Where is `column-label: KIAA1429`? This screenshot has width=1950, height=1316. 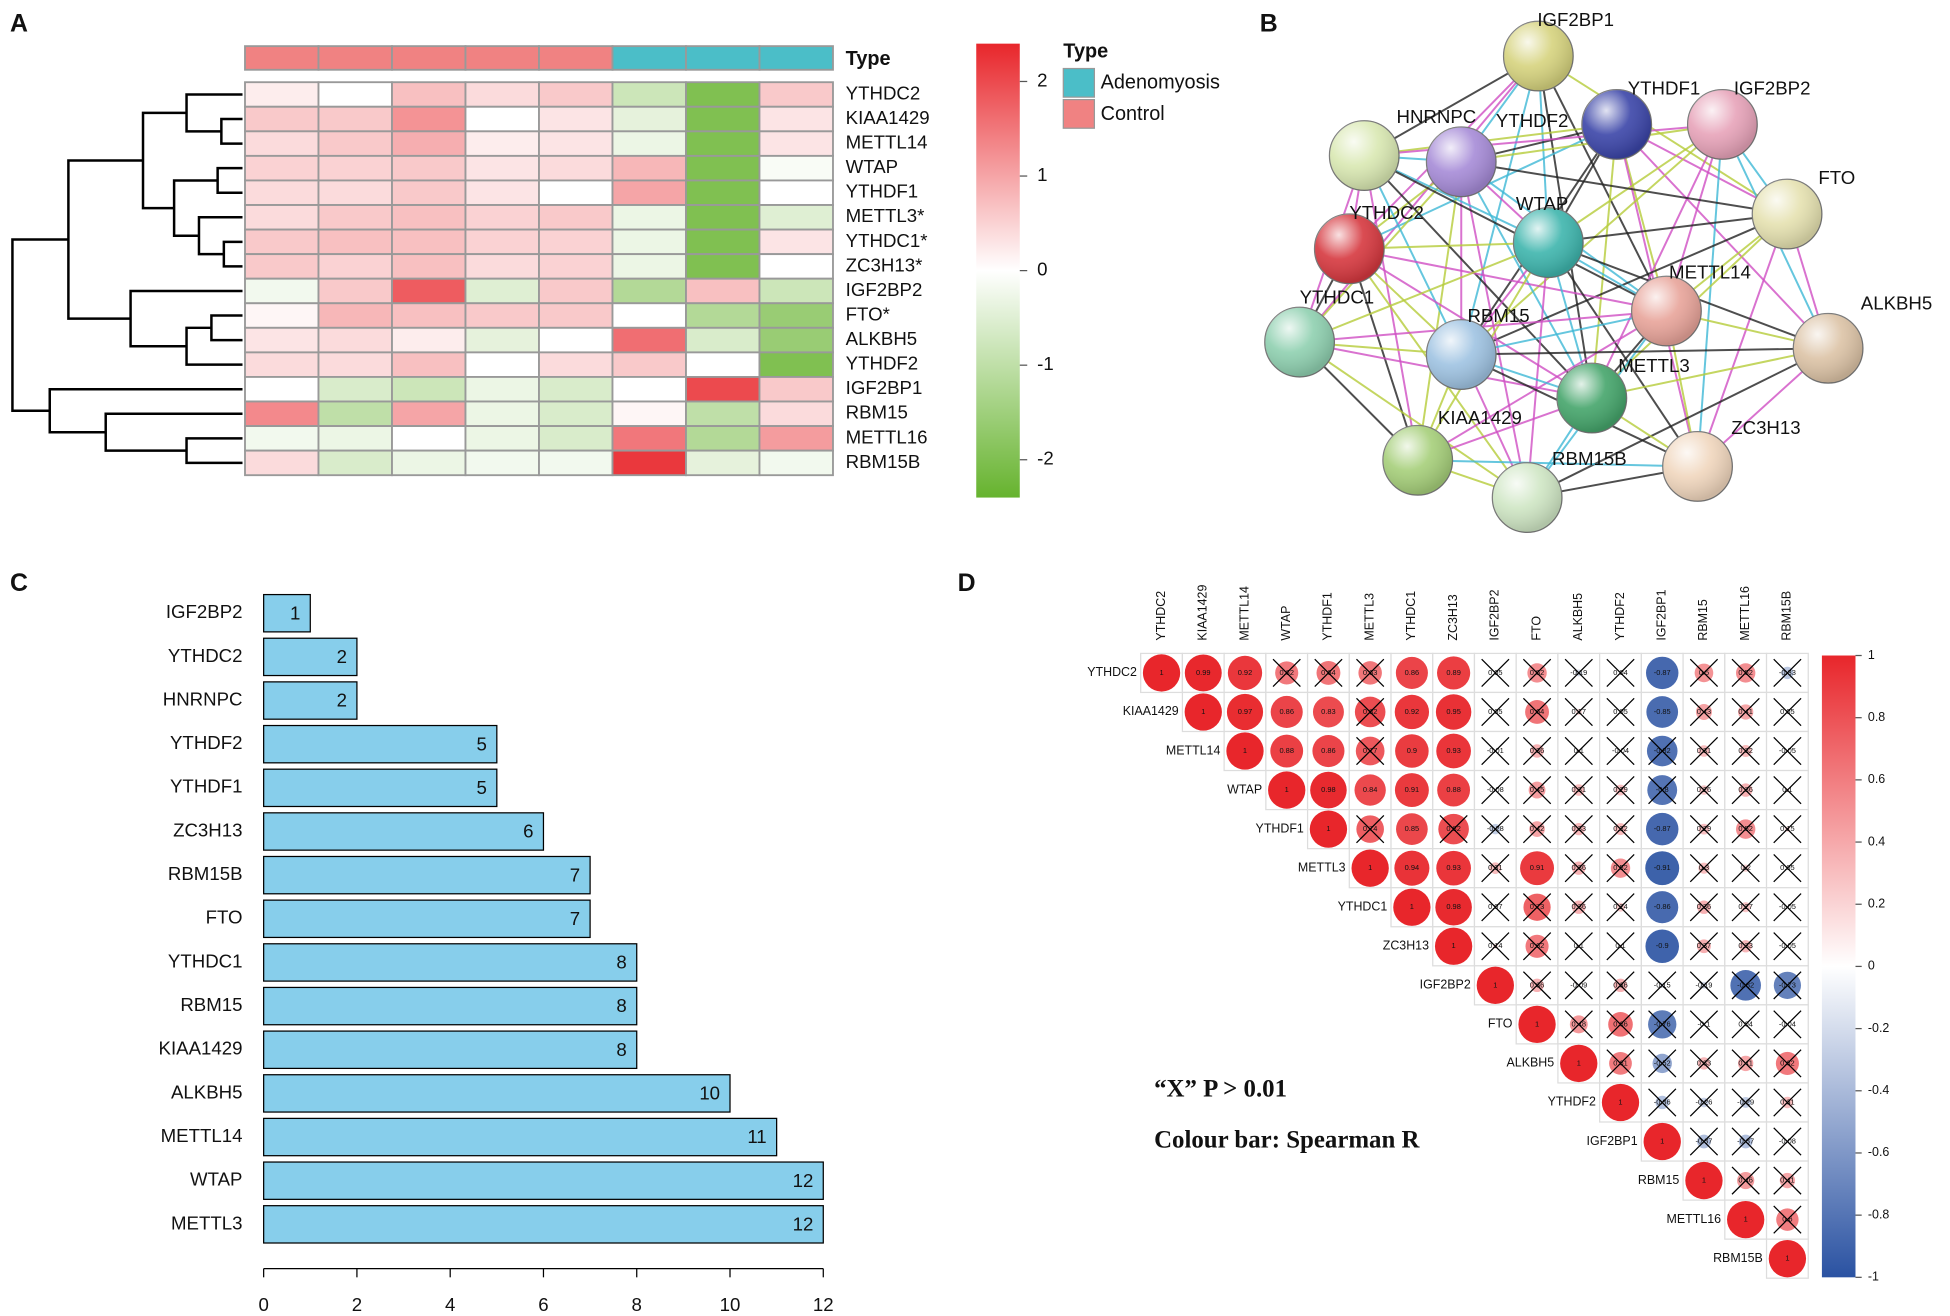
column-label: KIAA1429 is located at coordinates (1203, 613).